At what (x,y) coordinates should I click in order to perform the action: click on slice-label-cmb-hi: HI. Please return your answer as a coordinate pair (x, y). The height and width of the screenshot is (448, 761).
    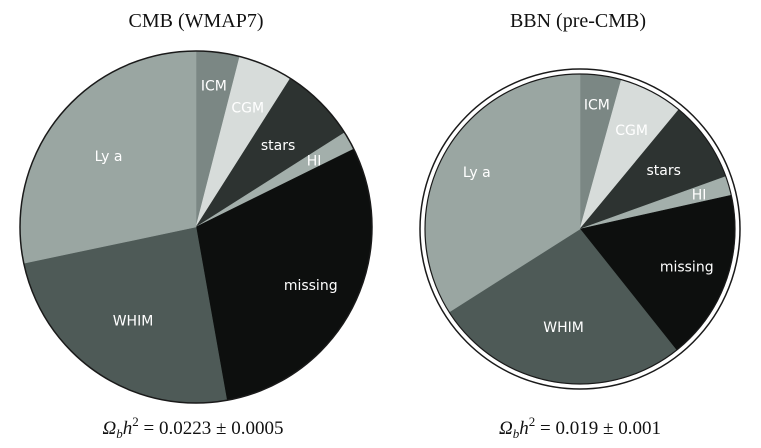
    Looking at the image, I should click on (314, 162).